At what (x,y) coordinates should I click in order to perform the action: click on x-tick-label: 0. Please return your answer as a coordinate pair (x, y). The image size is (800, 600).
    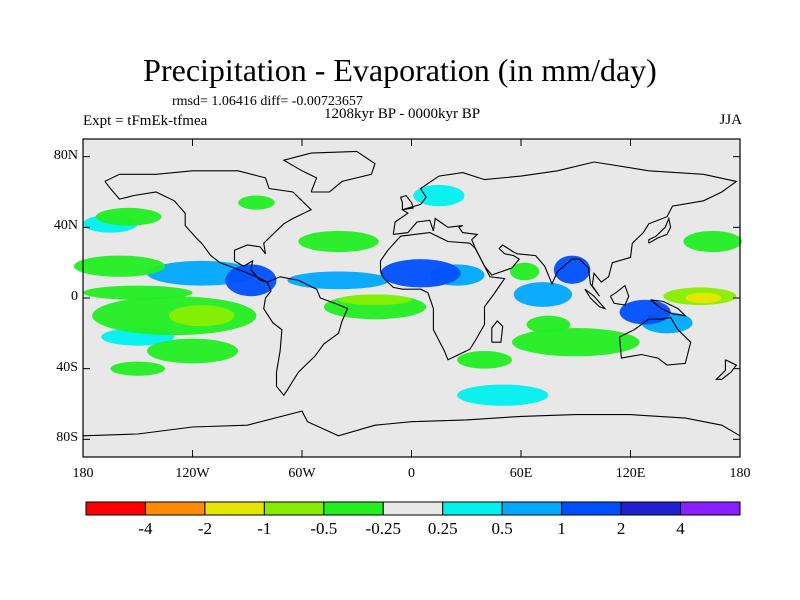
    Looking at the image, I should click on (411, 473).